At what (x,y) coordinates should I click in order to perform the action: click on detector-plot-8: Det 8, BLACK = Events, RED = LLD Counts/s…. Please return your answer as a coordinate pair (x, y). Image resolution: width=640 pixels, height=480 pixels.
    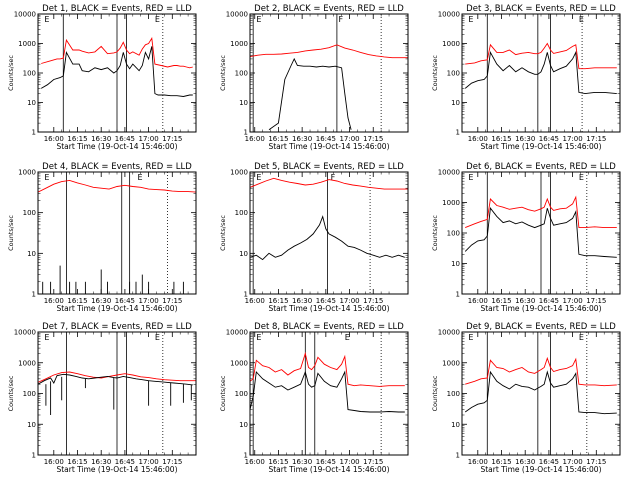
    Looking at the image, I should click on (314, 398).